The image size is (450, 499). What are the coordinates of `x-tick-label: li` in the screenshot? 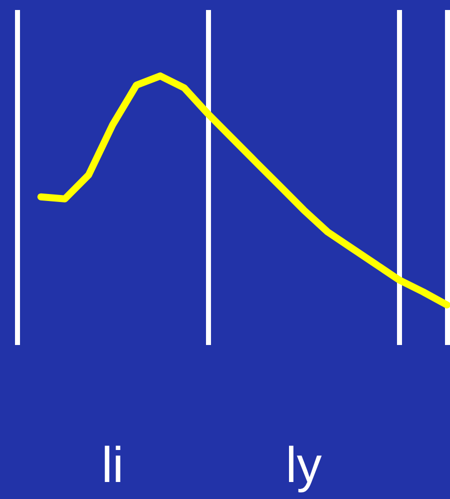 It's located at (112, 465).